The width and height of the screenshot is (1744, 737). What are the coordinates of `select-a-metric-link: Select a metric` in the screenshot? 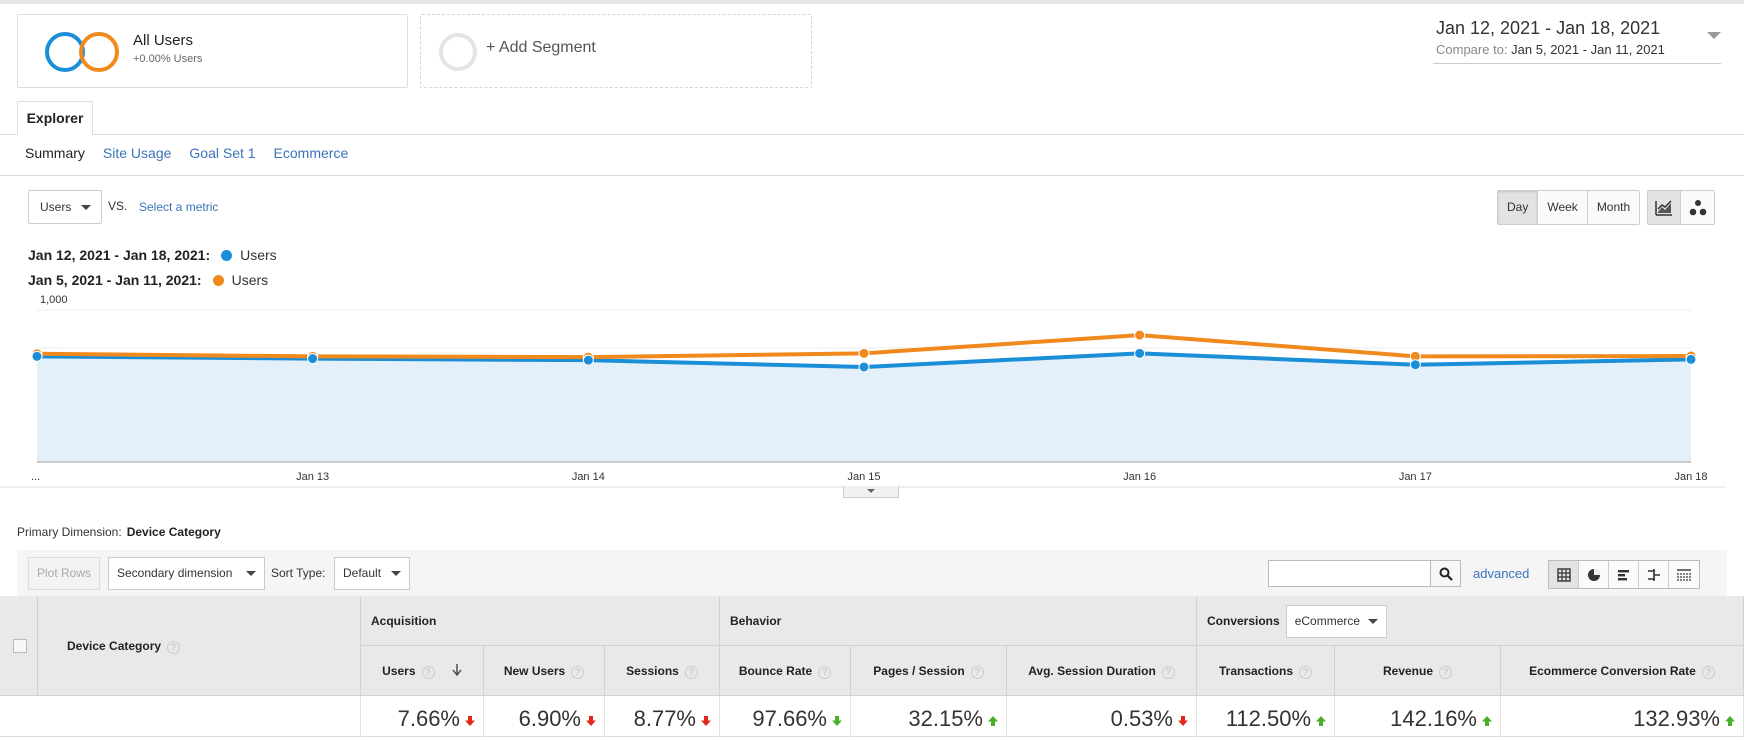 It's located at (179, 207).